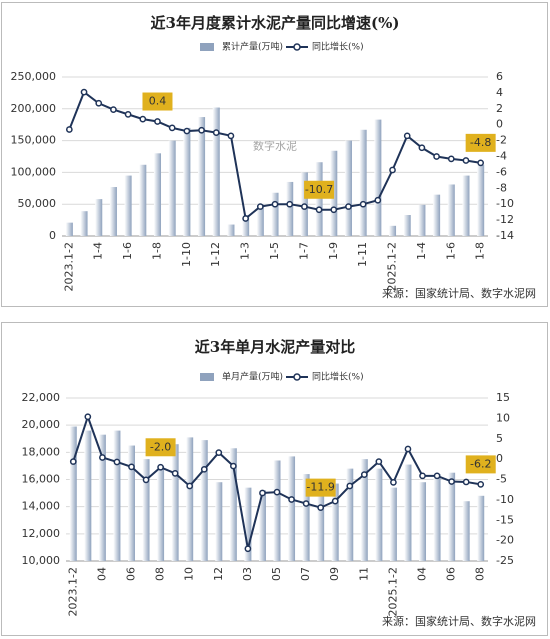 This screenshot has height=639, width=550. I want to click on x-tick-label: 1-7, so click(303, 251).